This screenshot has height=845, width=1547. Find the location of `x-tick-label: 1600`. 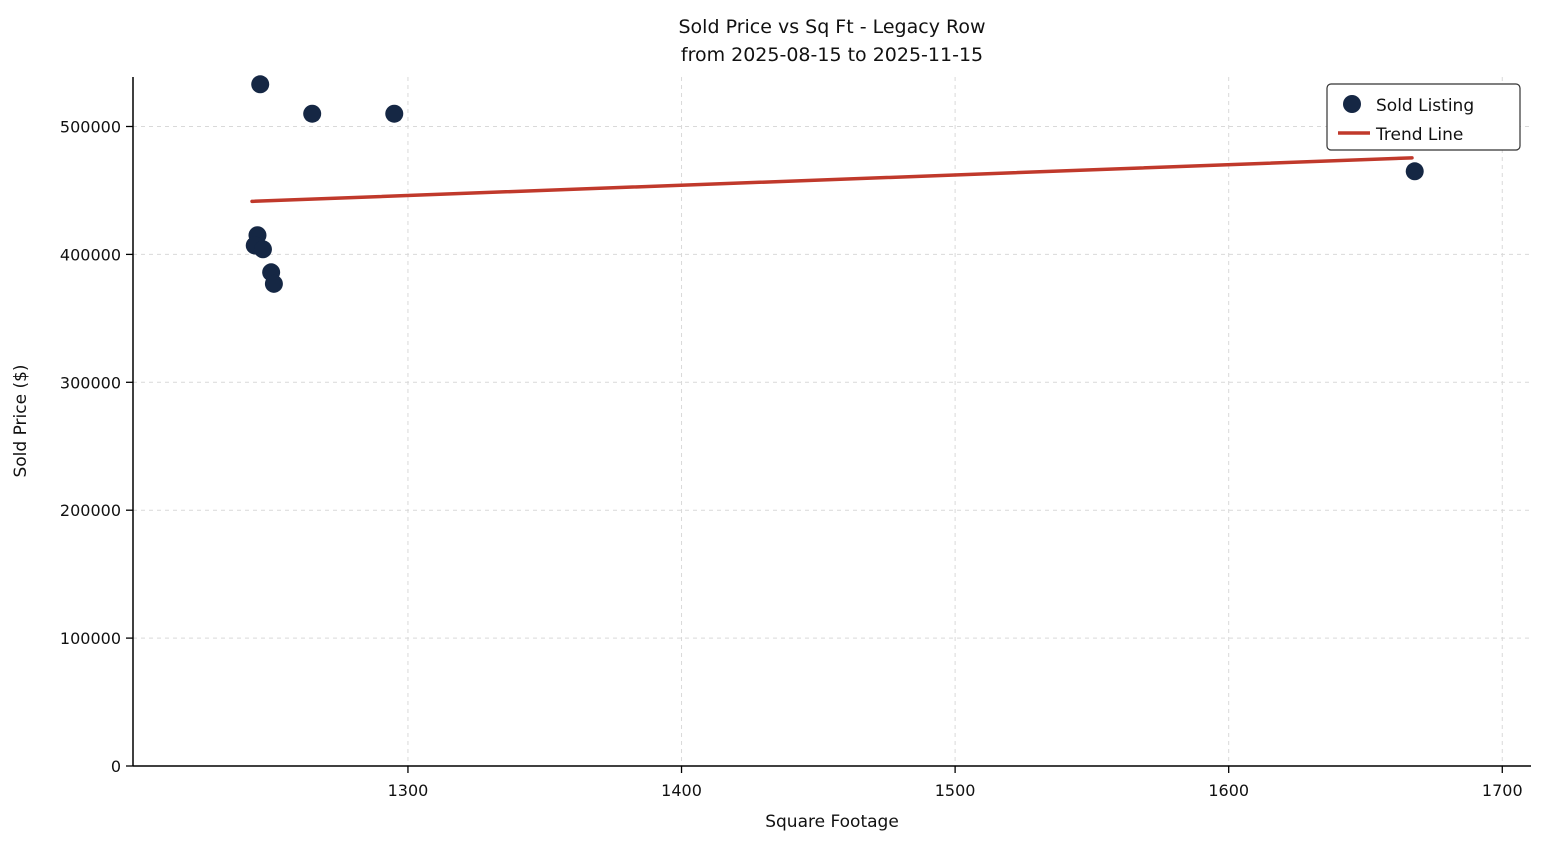

x-tick-label: 1600 is located at coordinates (1228, 790).